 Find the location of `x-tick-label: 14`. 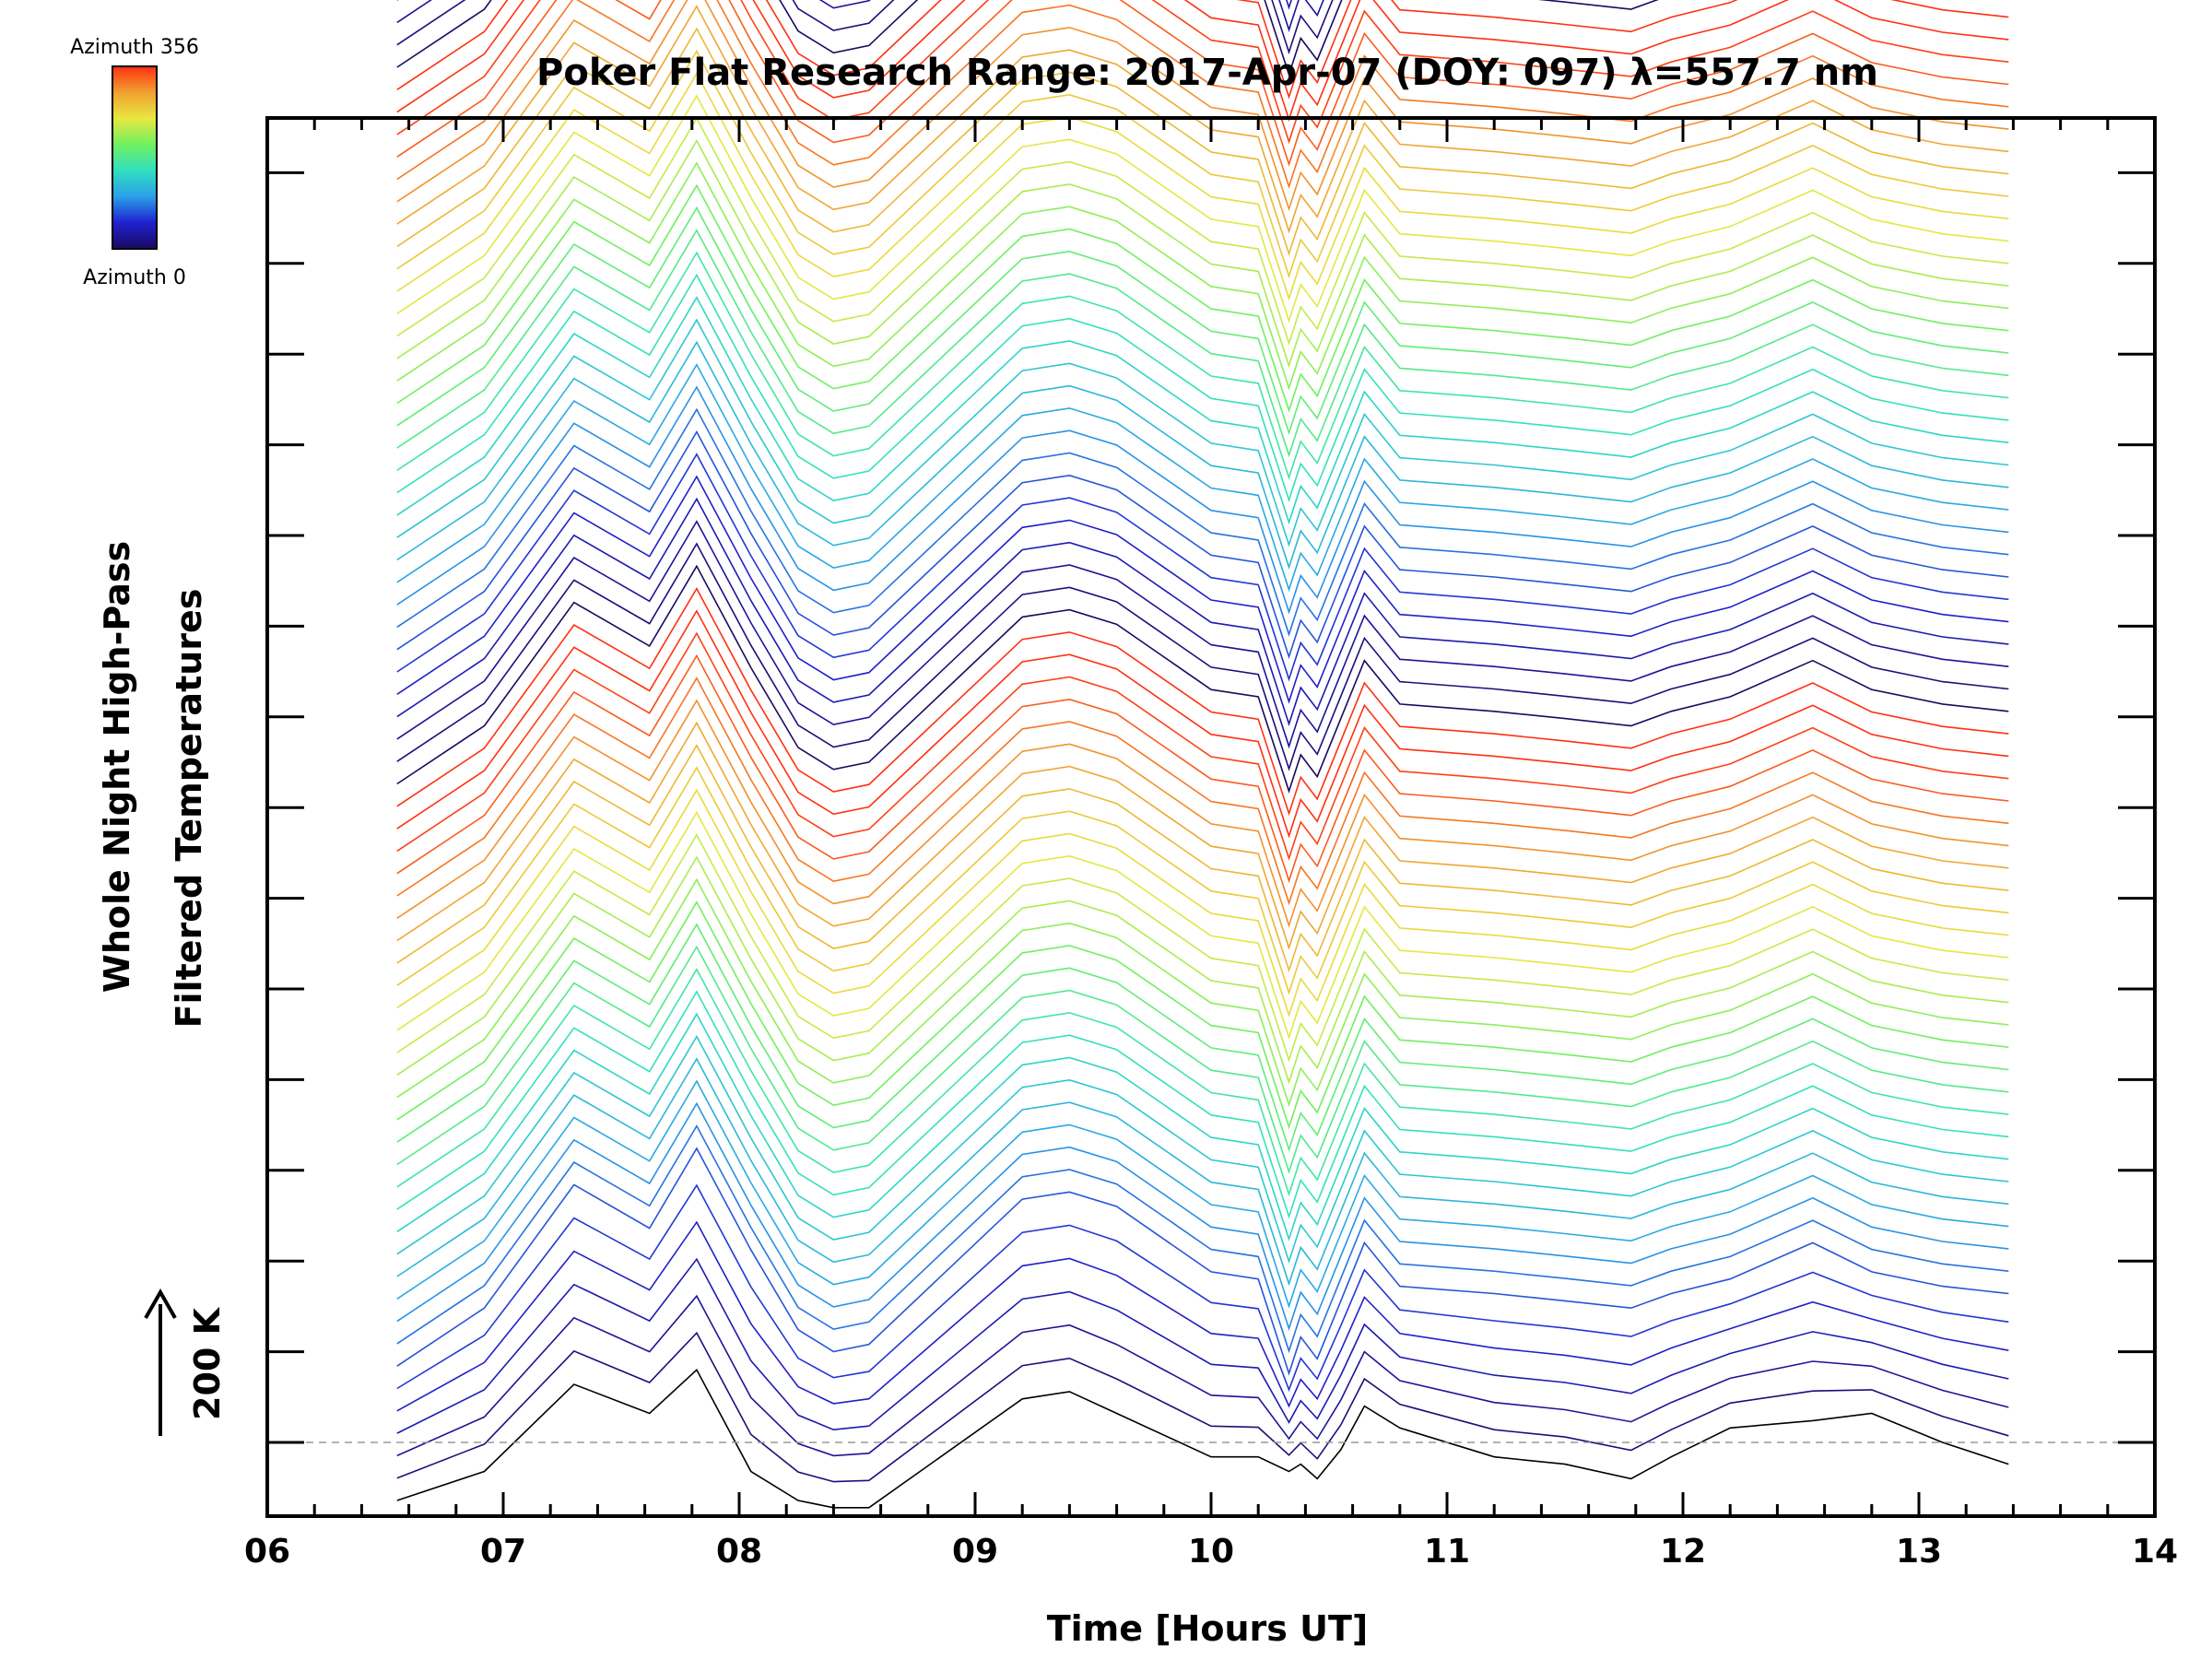

x-tick-label: 14 is located at coordinates (2155, 1552).